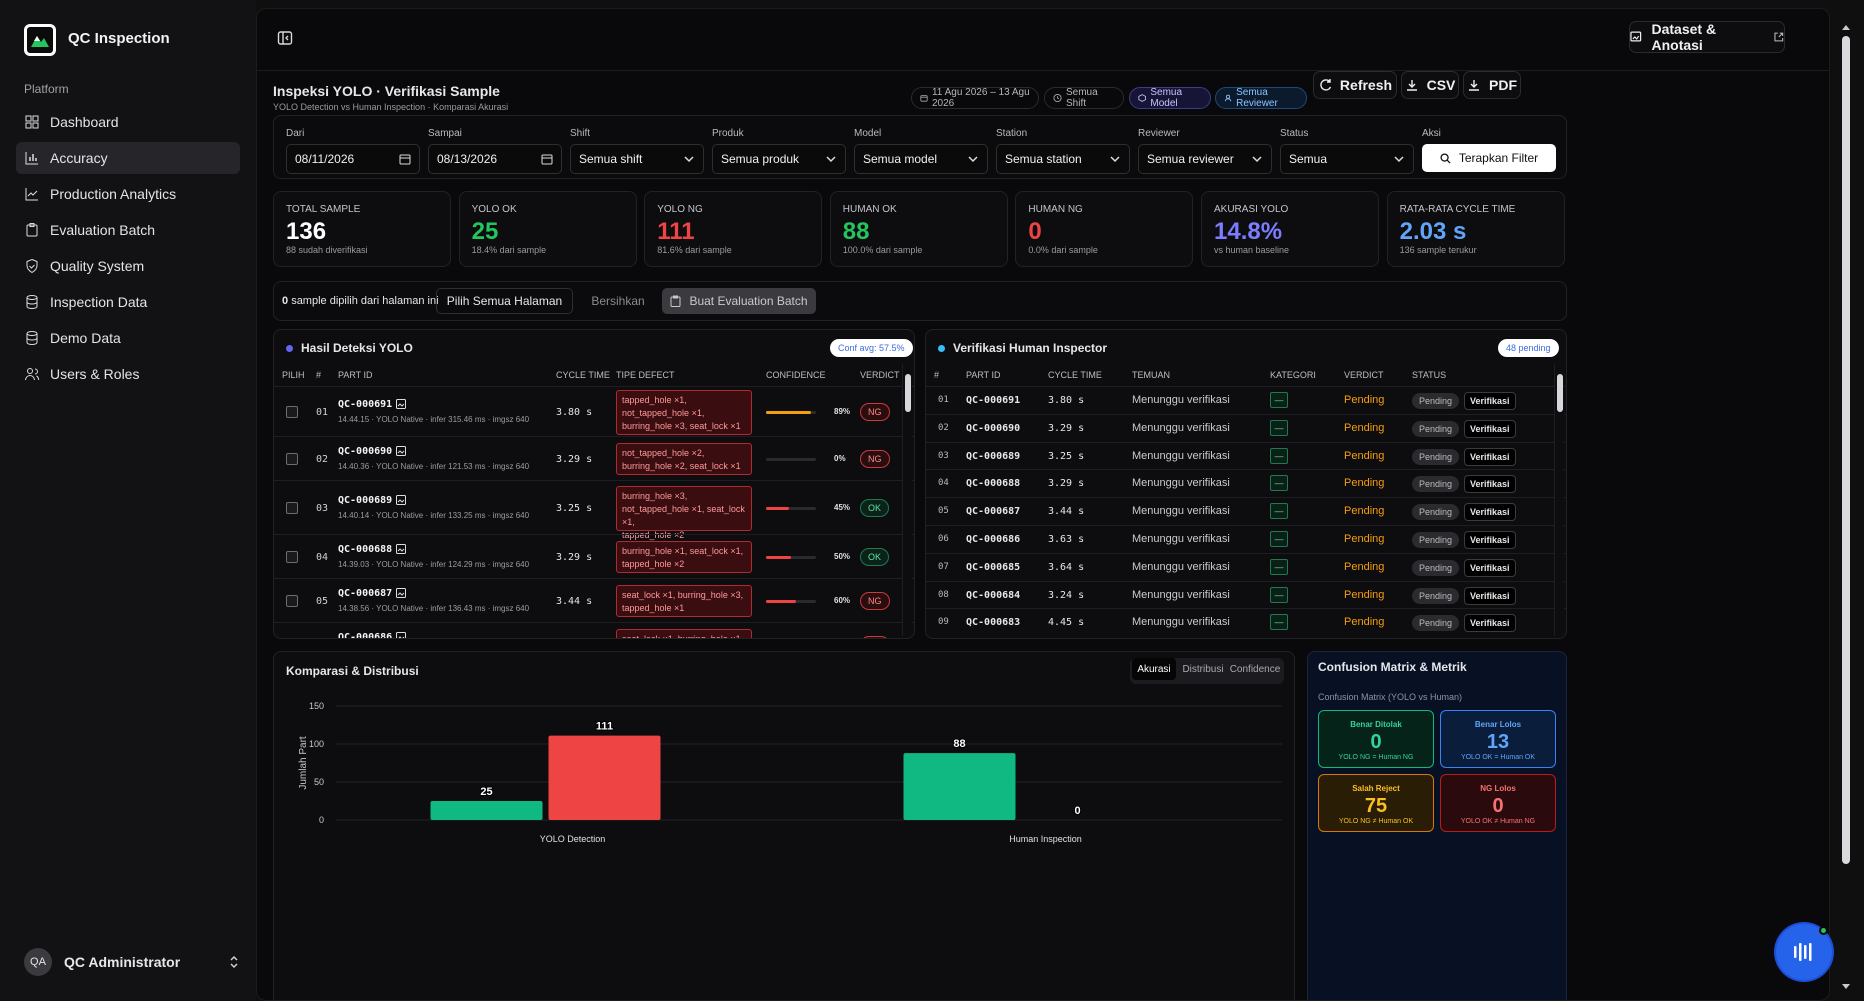  I want to click on clear-selection-button: Bersihkan, so click(618, 301).